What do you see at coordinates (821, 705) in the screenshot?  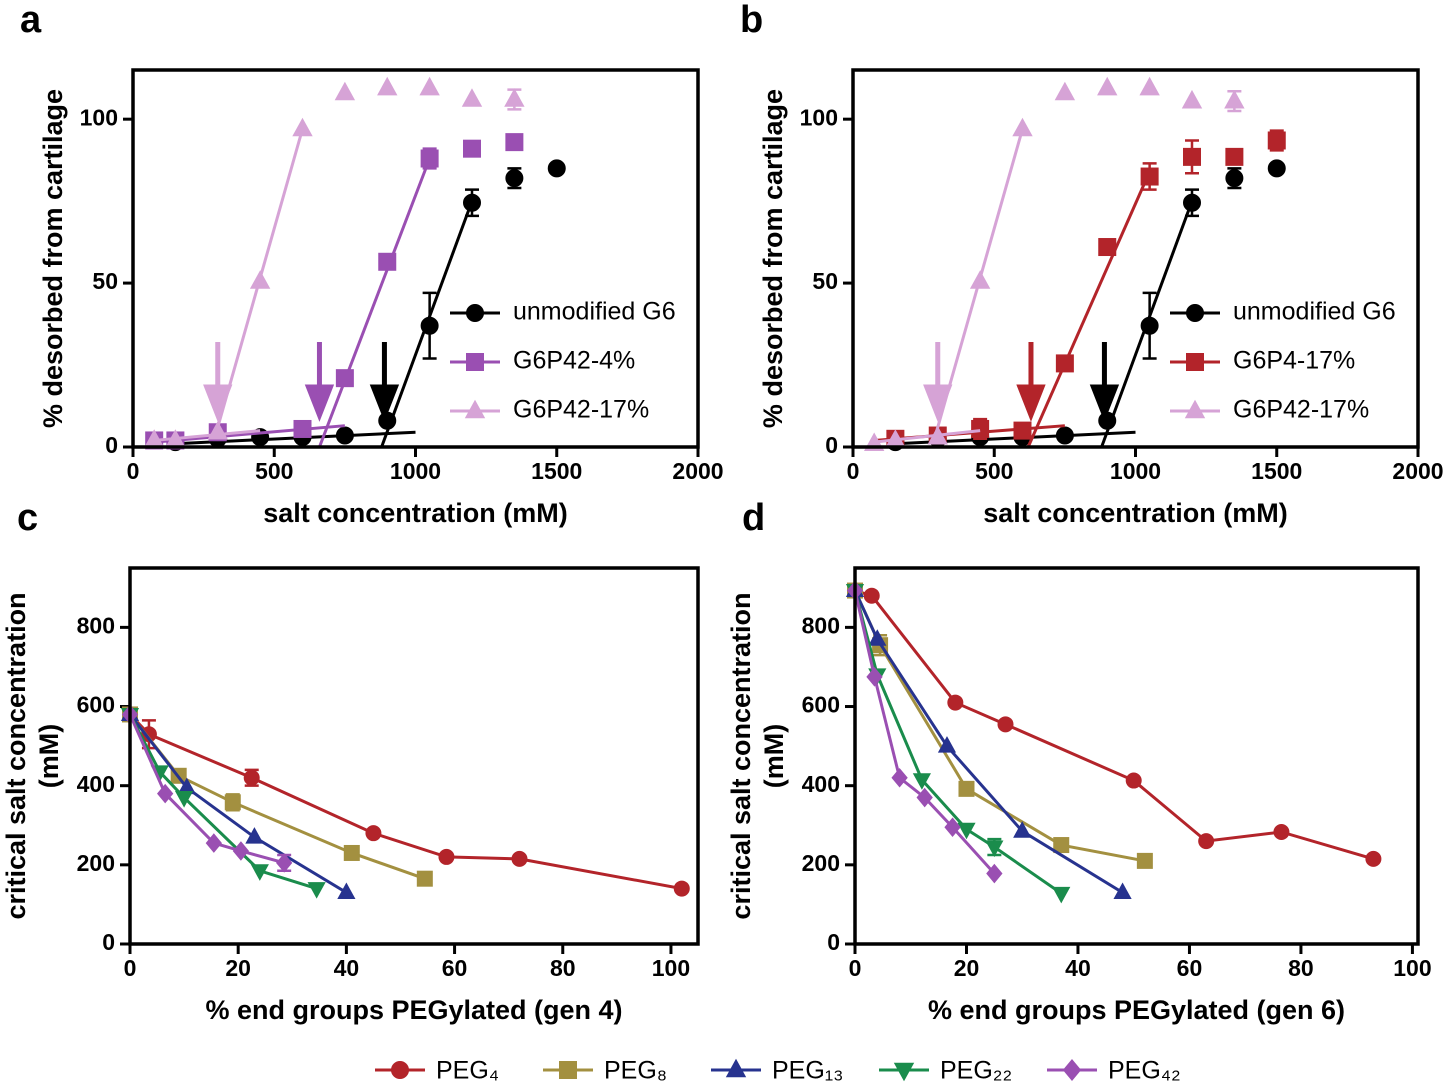 I see `y-tick-label: 600` at bounding box center [821, 705].